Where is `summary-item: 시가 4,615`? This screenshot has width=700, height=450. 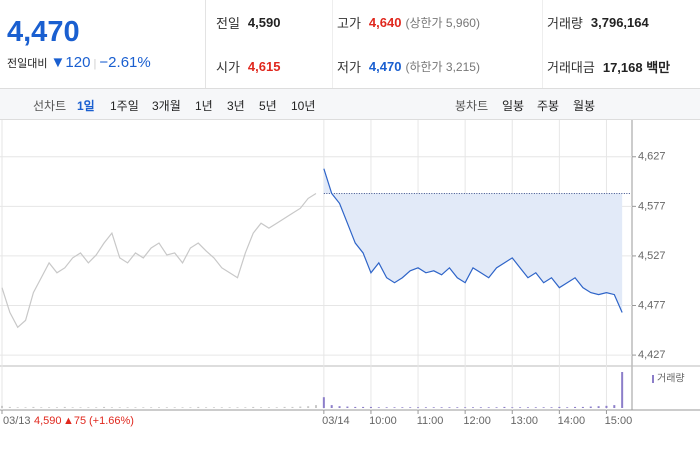
summary-item: 시가 4,615 is located at coordinates (272, 66).